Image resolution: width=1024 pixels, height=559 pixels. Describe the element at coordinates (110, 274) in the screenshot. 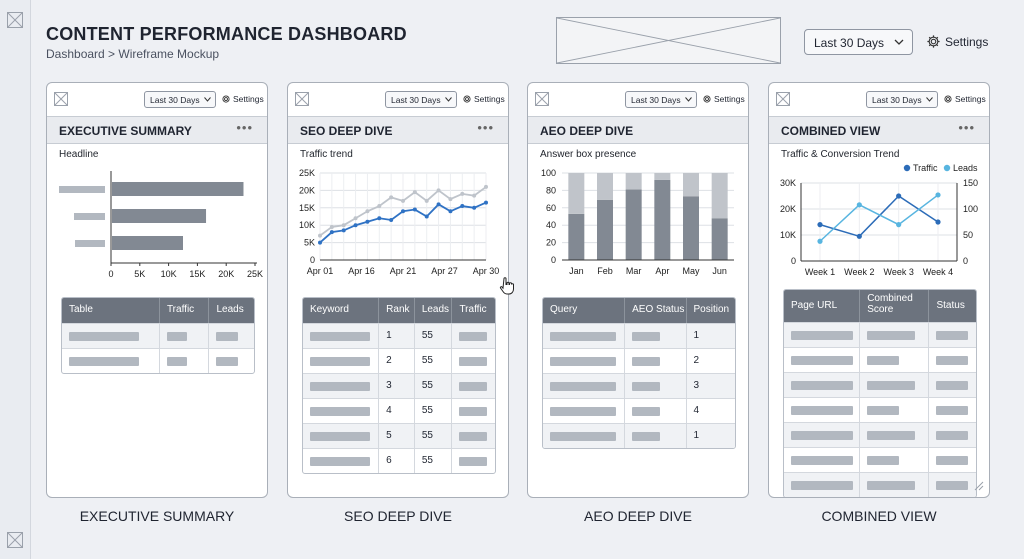

I see `x-tick-label: 0` at that location.